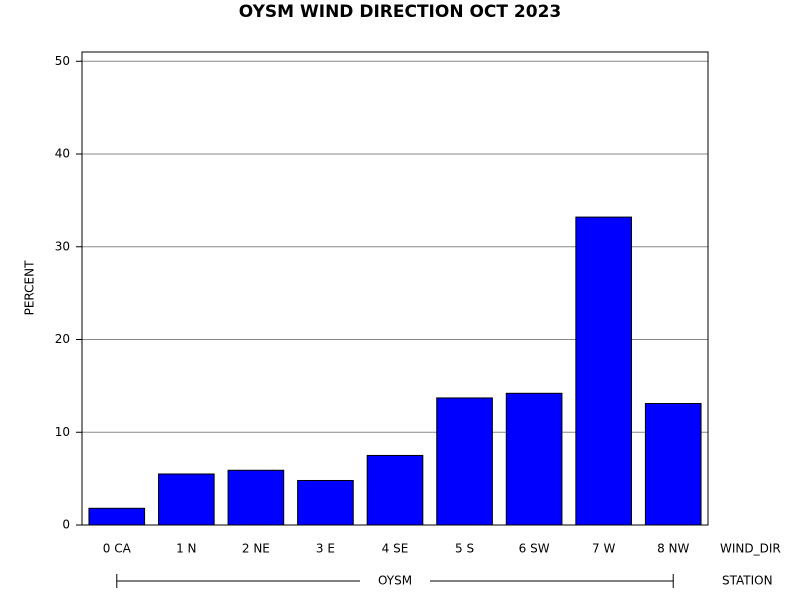  What do you see at coordinates (395, 549) in the screenshot?
I see `x-tick-label: 4 SE` at bounding box center [395, 549].